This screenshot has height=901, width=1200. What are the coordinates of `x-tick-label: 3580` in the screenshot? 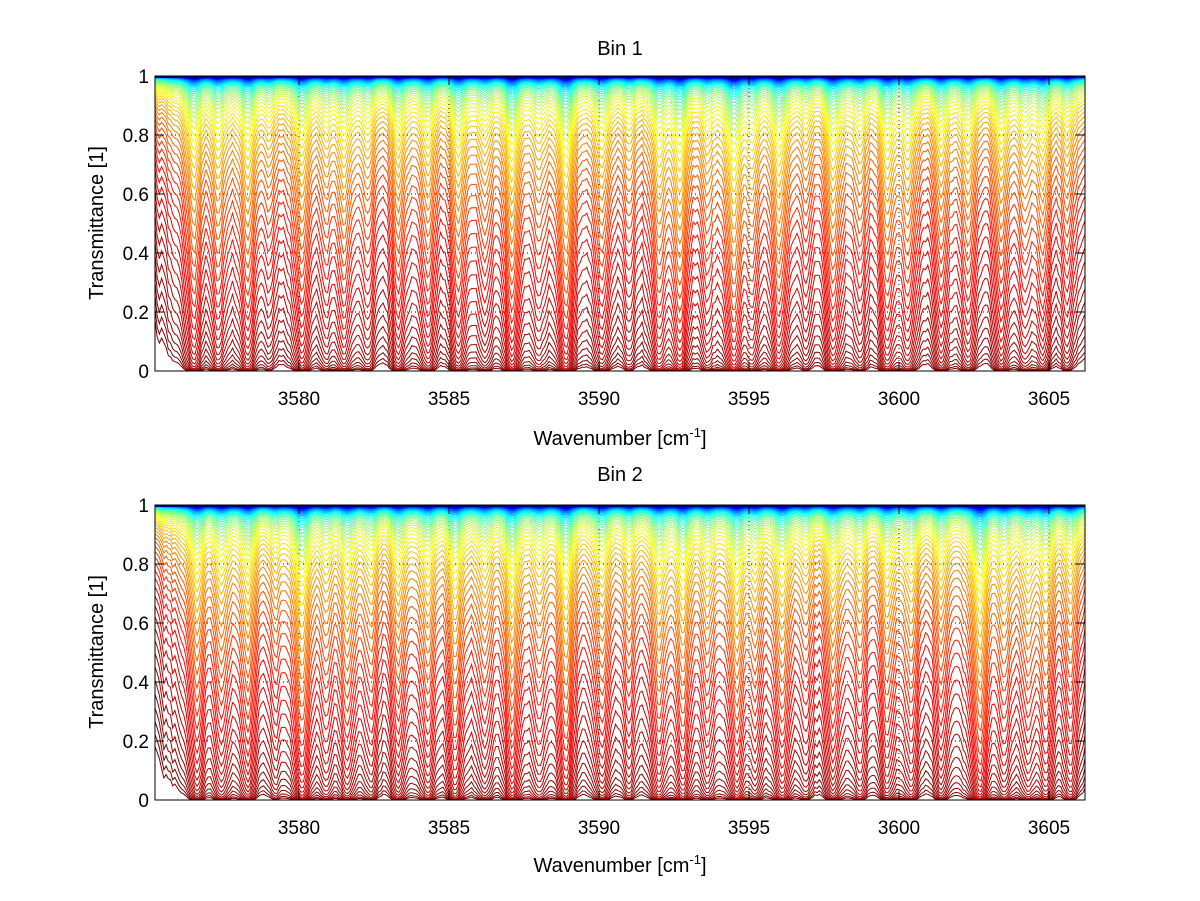 It's located at (299, 399).